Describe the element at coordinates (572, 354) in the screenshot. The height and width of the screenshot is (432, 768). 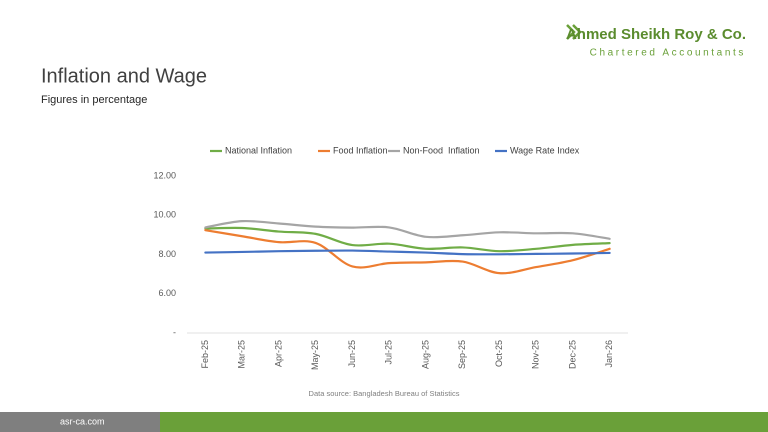
I see `x-tick-label: Dec-25` at that location.